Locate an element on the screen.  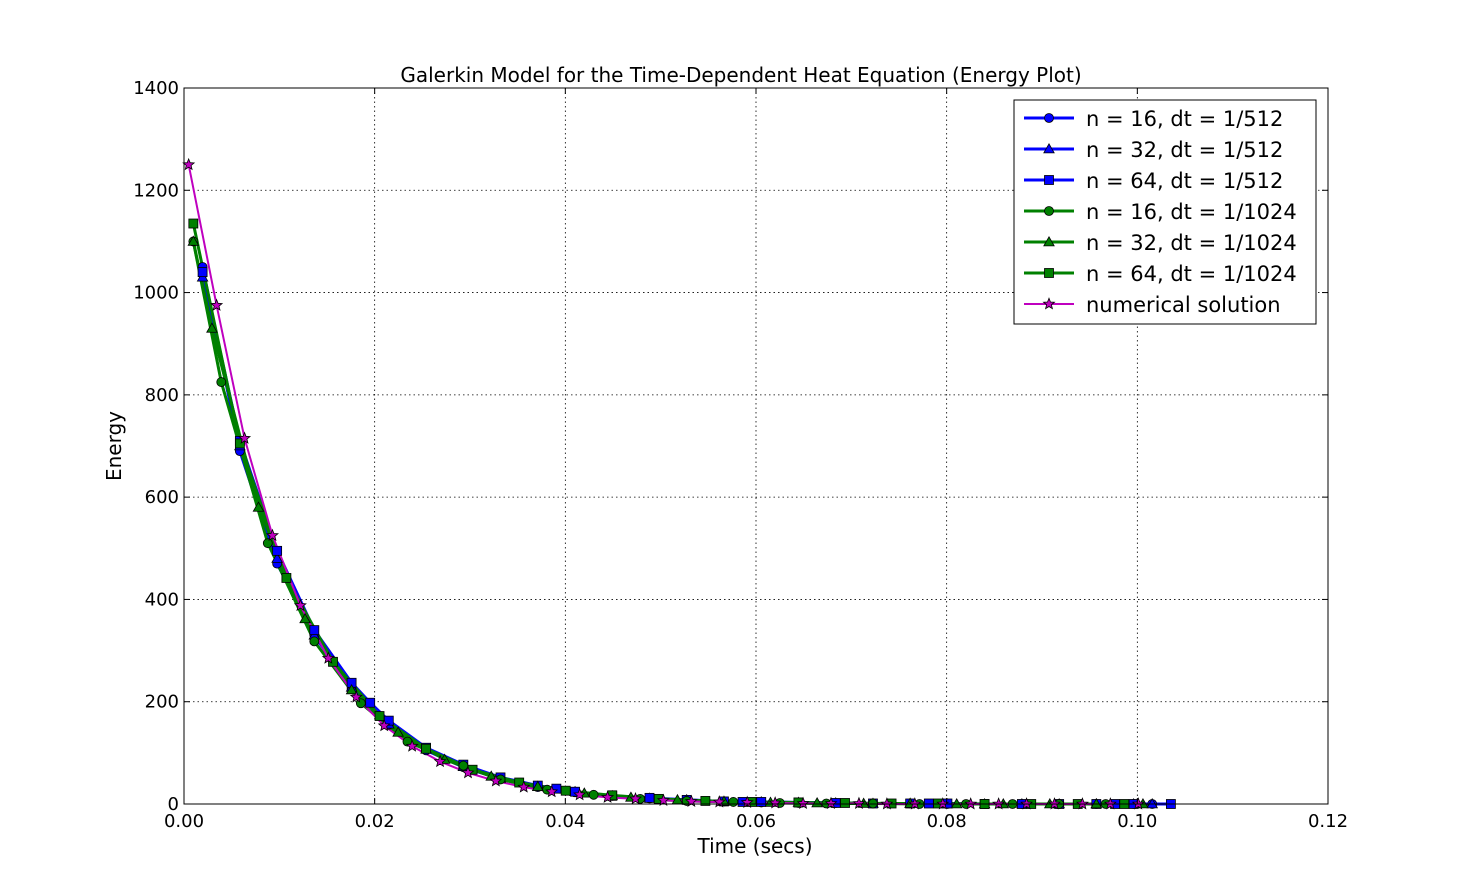
y-tick-label: 800 is located at coordinates (162, 395).